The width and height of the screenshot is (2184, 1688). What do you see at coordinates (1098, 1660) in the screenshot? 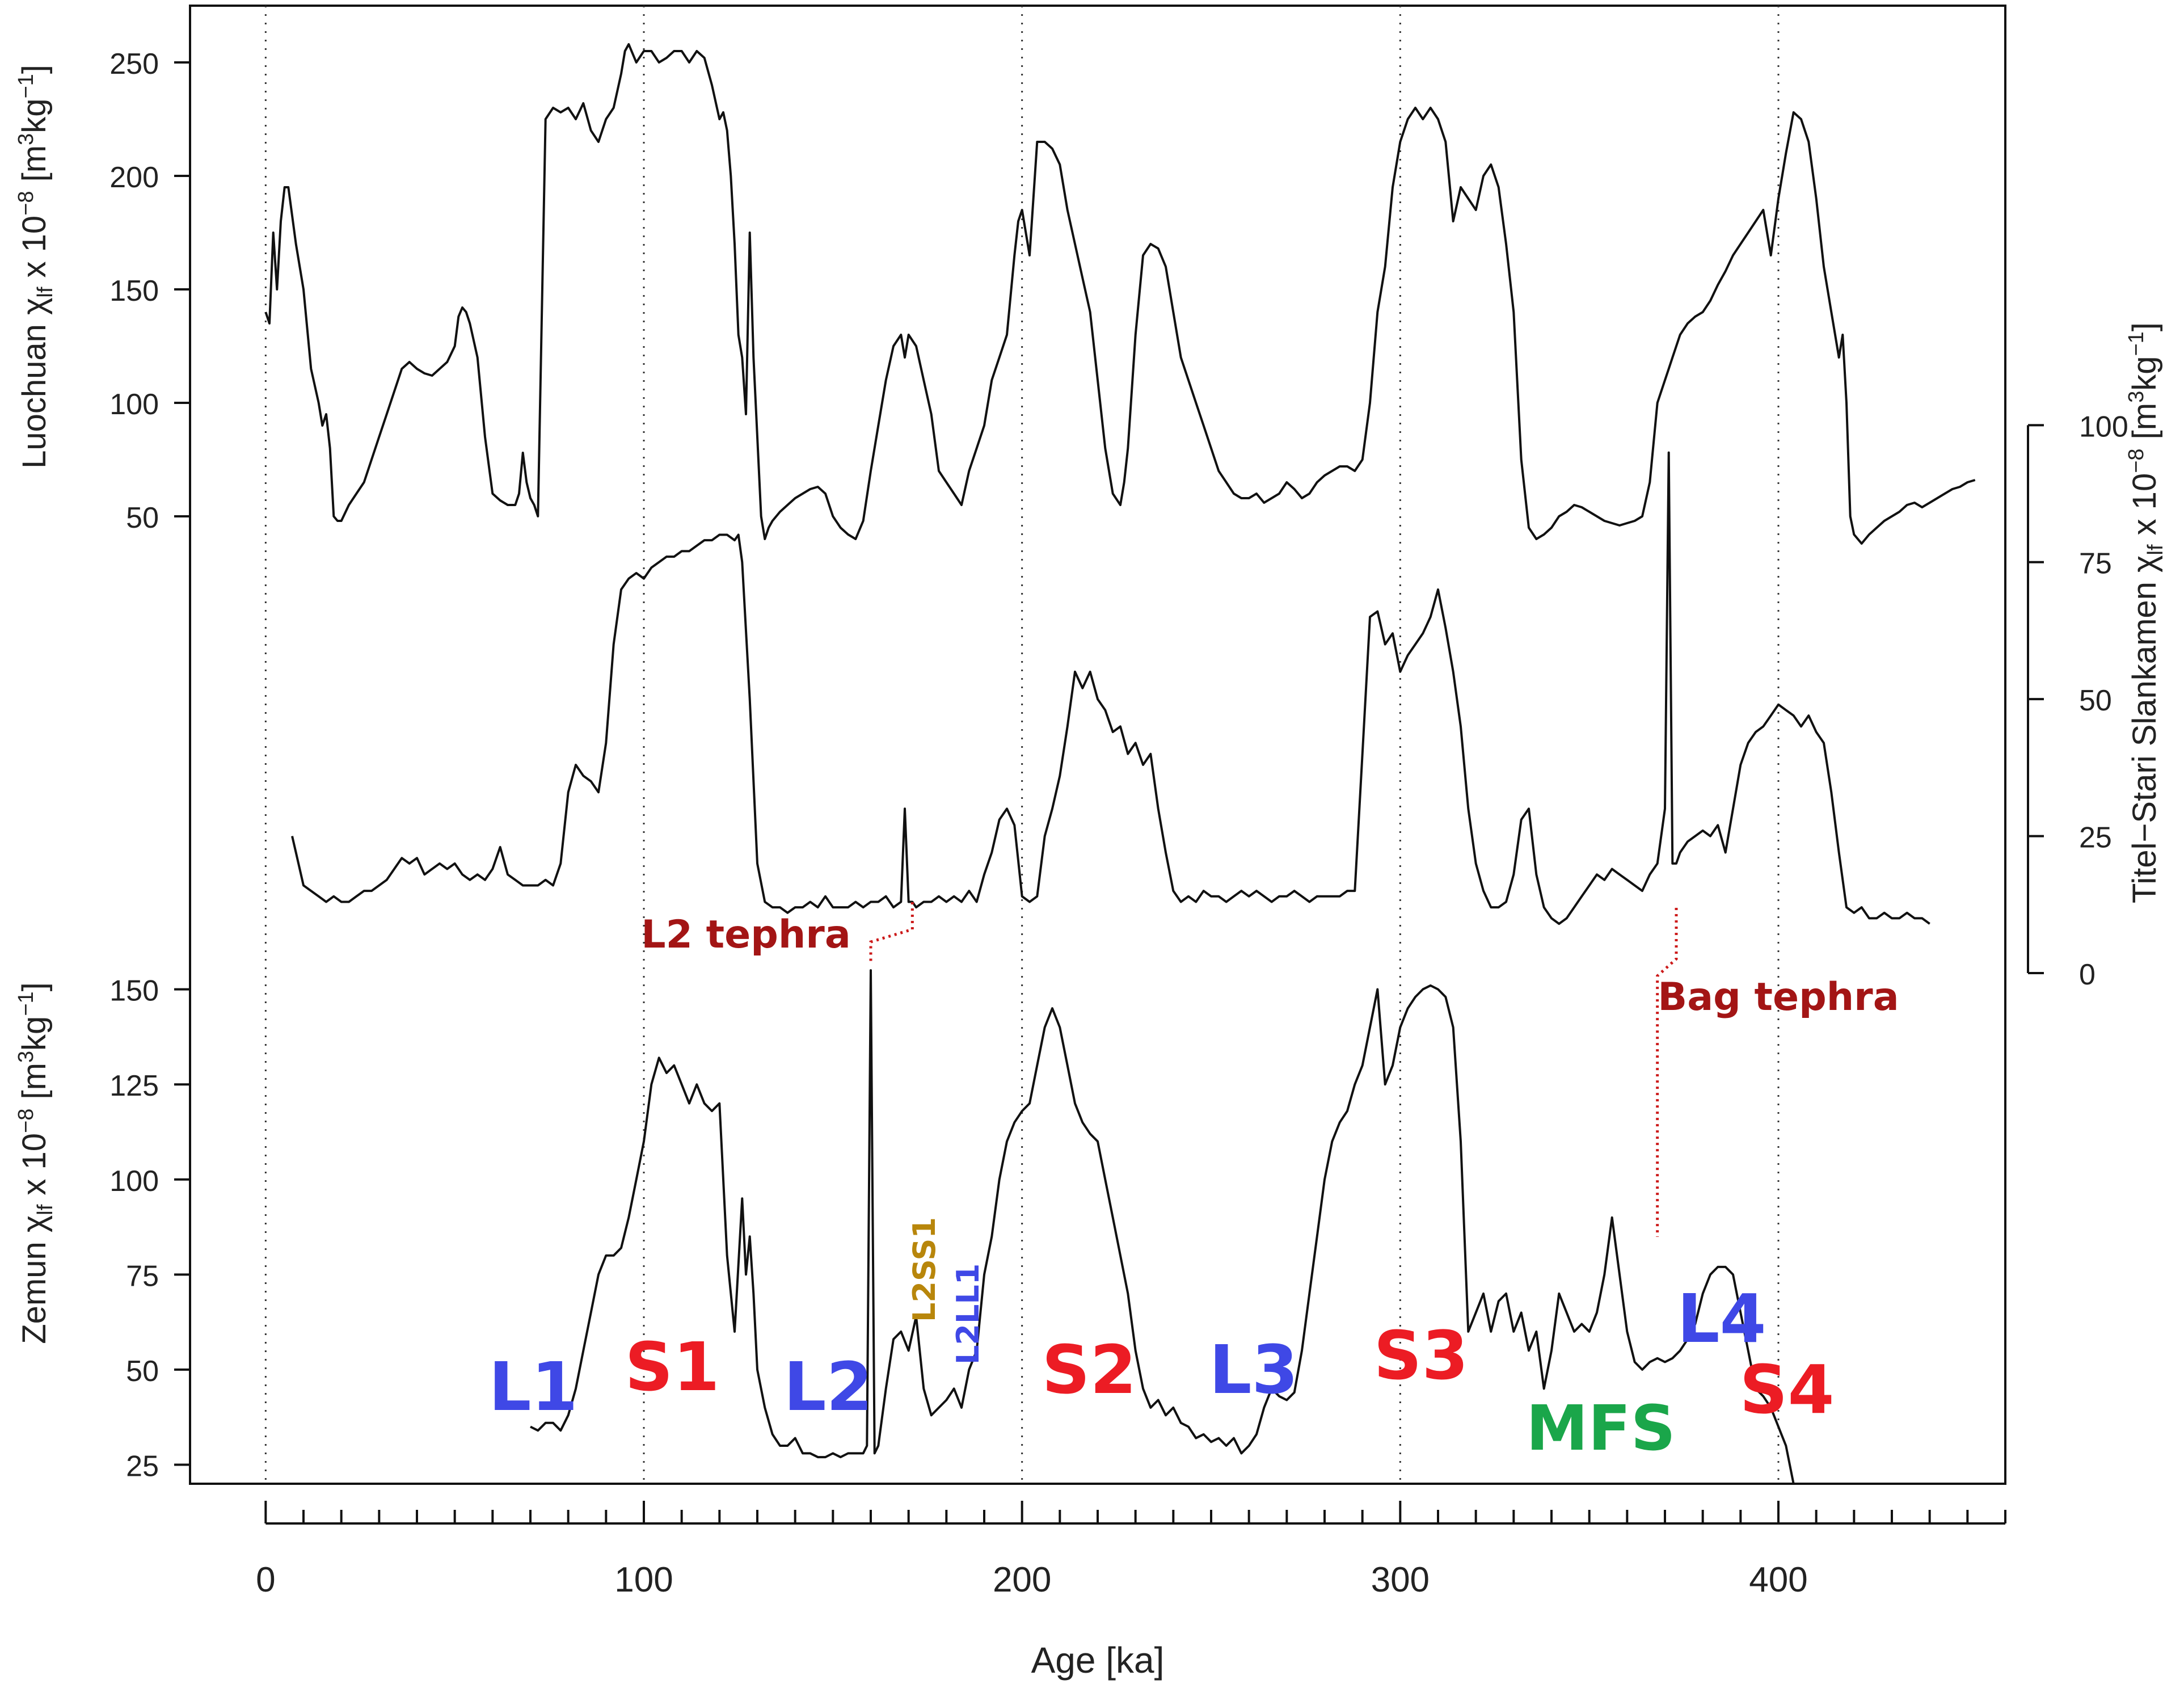
I see `x-axis-label: Age [ka]` at bounding box center [1098, 1660].